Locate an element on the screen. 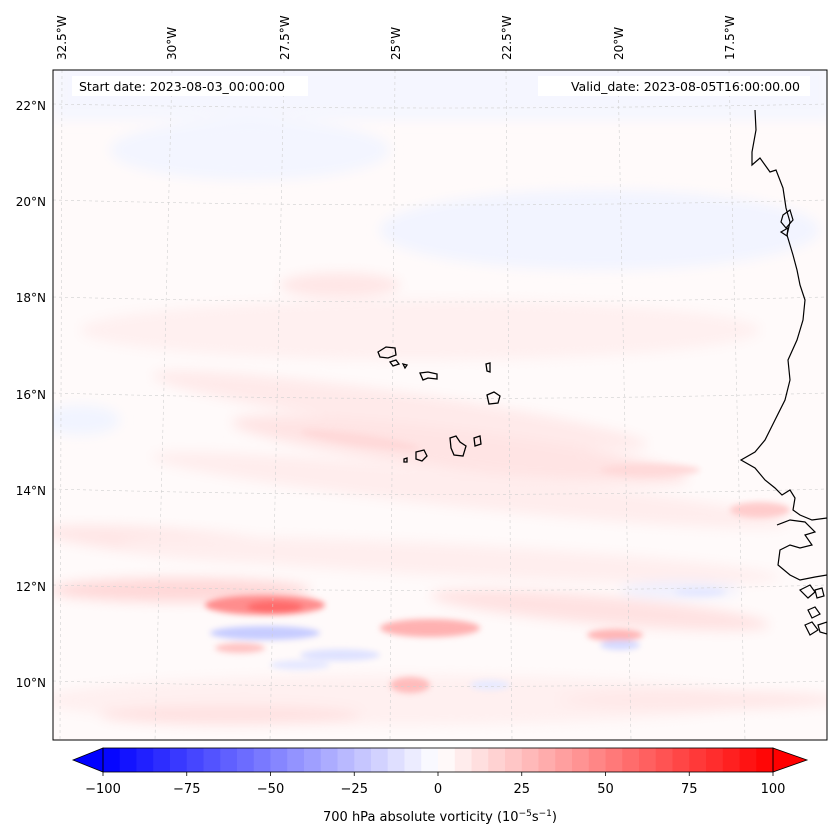 This screenshot has height=839, width=837. coastline is located at coordinates (783, 372).